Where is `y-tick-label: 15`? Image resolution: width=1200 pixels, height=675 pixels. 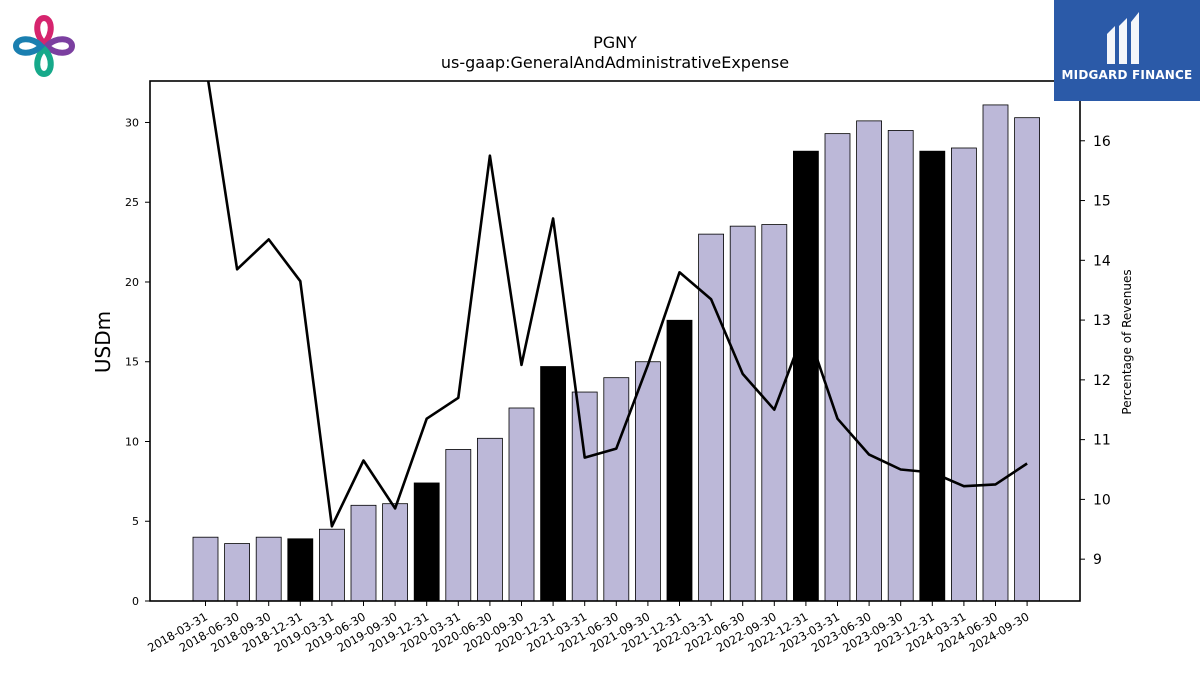 y-tick-label: 15 is located at coordinates (132, 362).